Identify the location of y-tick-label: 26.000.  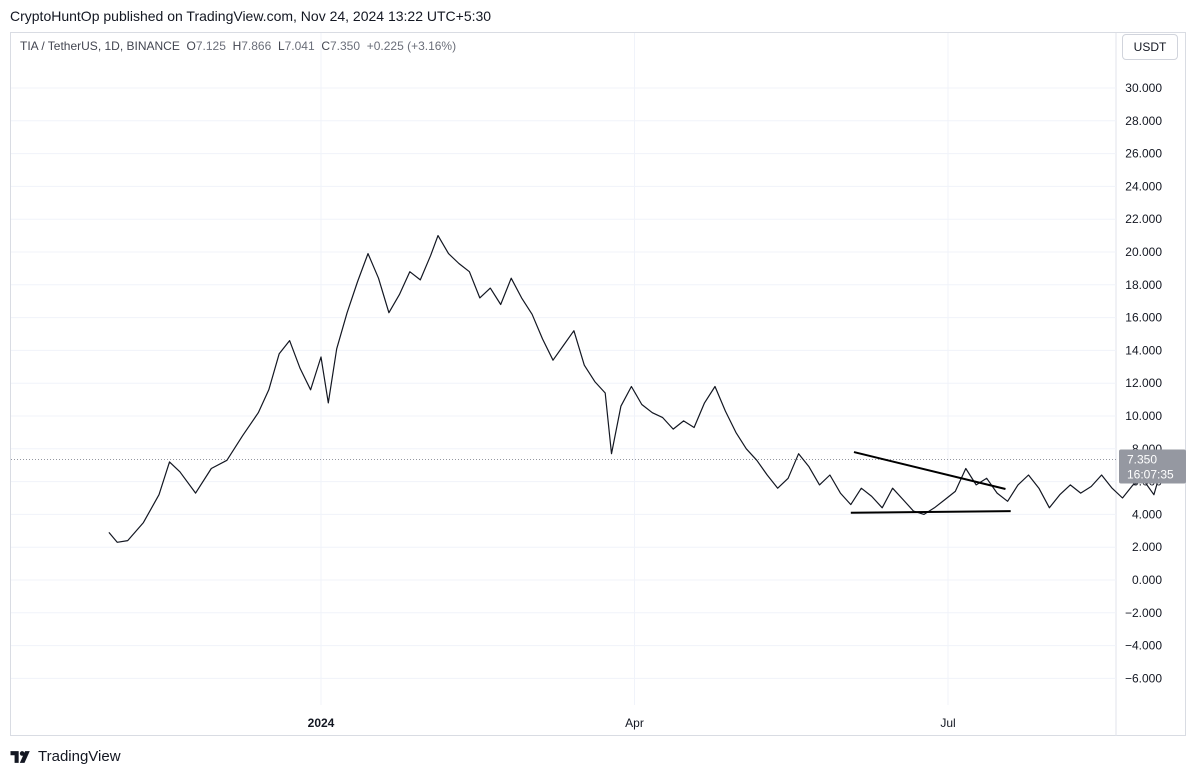
(1143, 154).